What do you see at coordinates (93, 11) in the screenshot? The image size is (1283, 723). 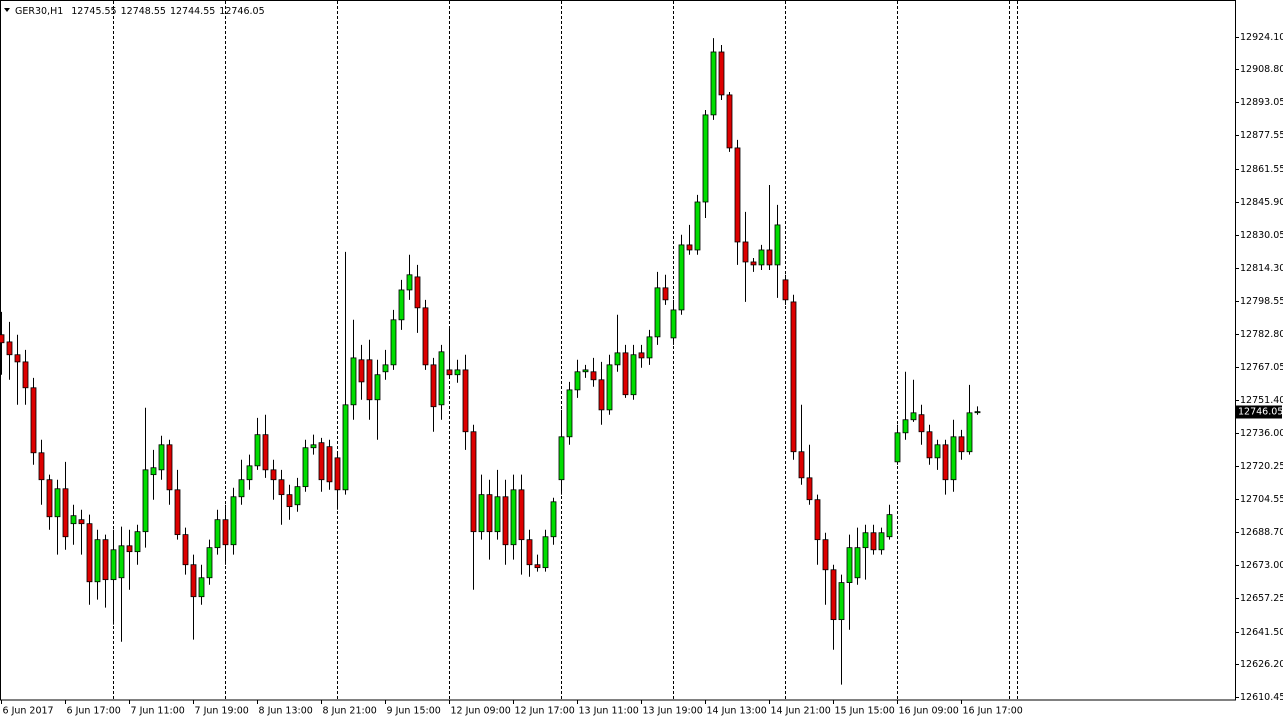 I see `title-open: 12745.55` at bounding box center [93, 11].